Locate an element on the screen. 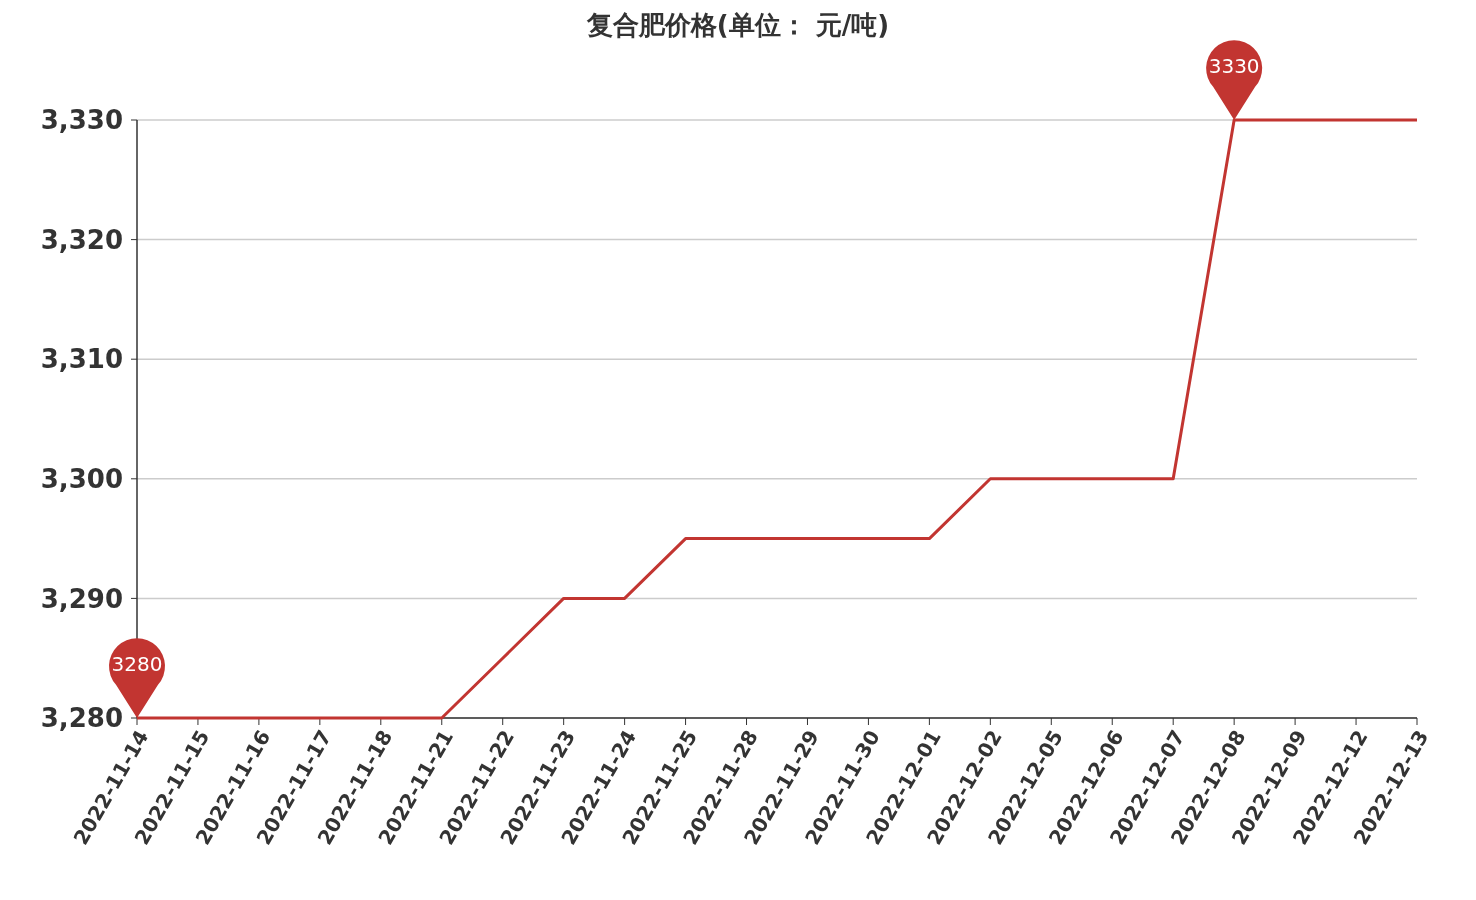 The image size is (1476, 900). y-tick-label: 3,280 is located at coordinates (81, 718).